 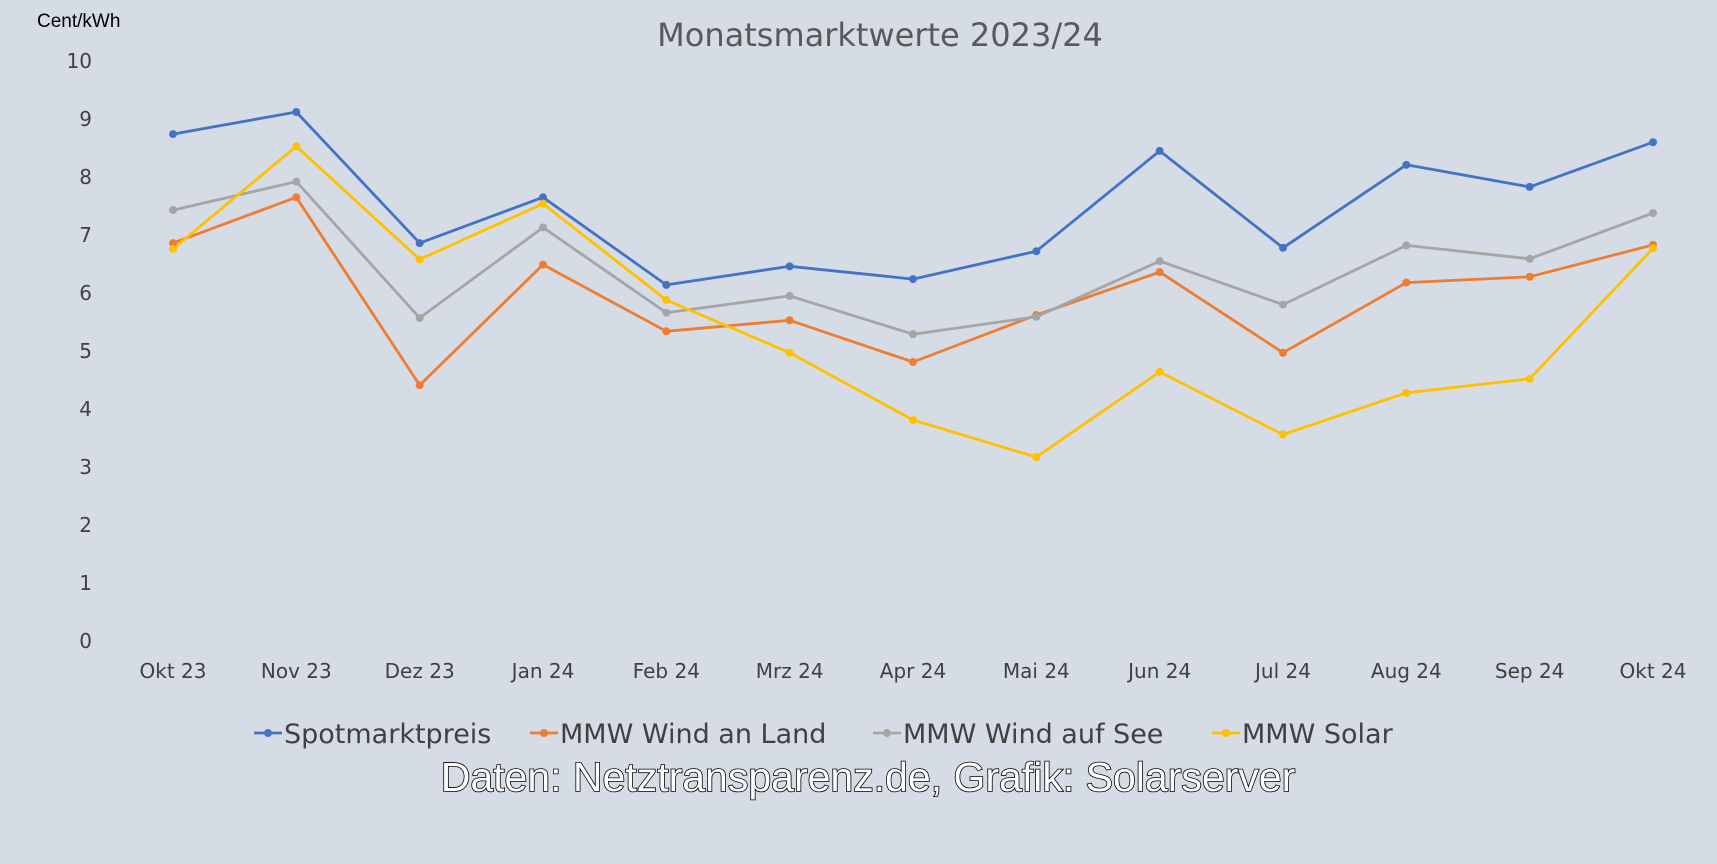 I want to click on x-tick-label: Nov 23, so click(x=296, y=671).